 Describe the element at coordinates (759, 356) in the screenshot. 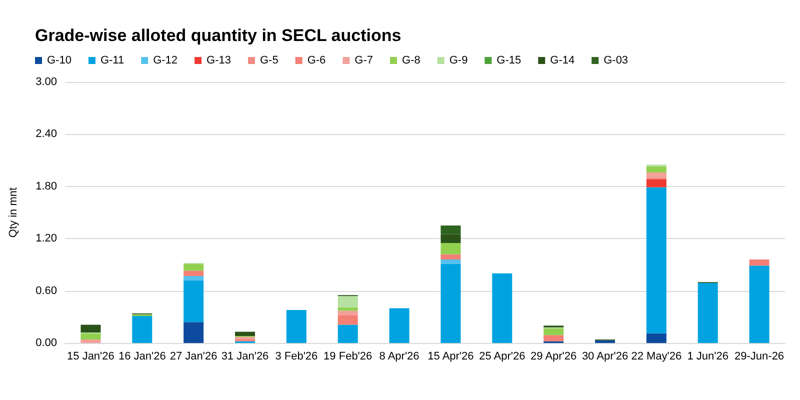

I see `x-tick-label: 29-Jun-26` at that location.